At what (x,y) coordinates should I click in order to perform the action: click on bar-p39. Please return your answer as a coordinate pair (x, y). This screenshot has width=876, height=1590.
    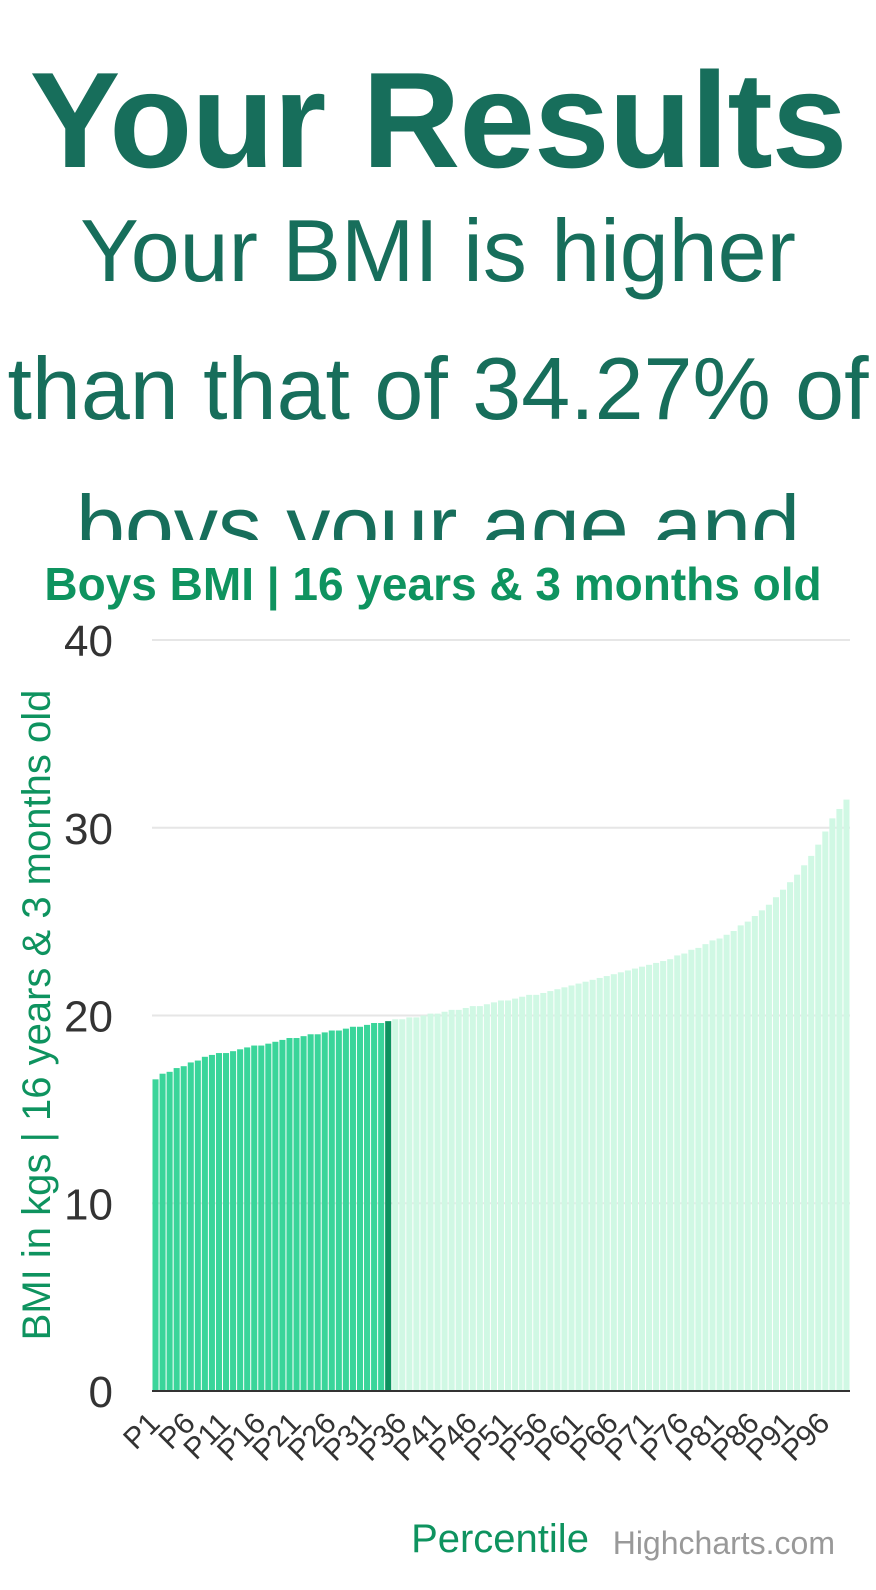
    Looking at the image, I should click on (423, 1203).